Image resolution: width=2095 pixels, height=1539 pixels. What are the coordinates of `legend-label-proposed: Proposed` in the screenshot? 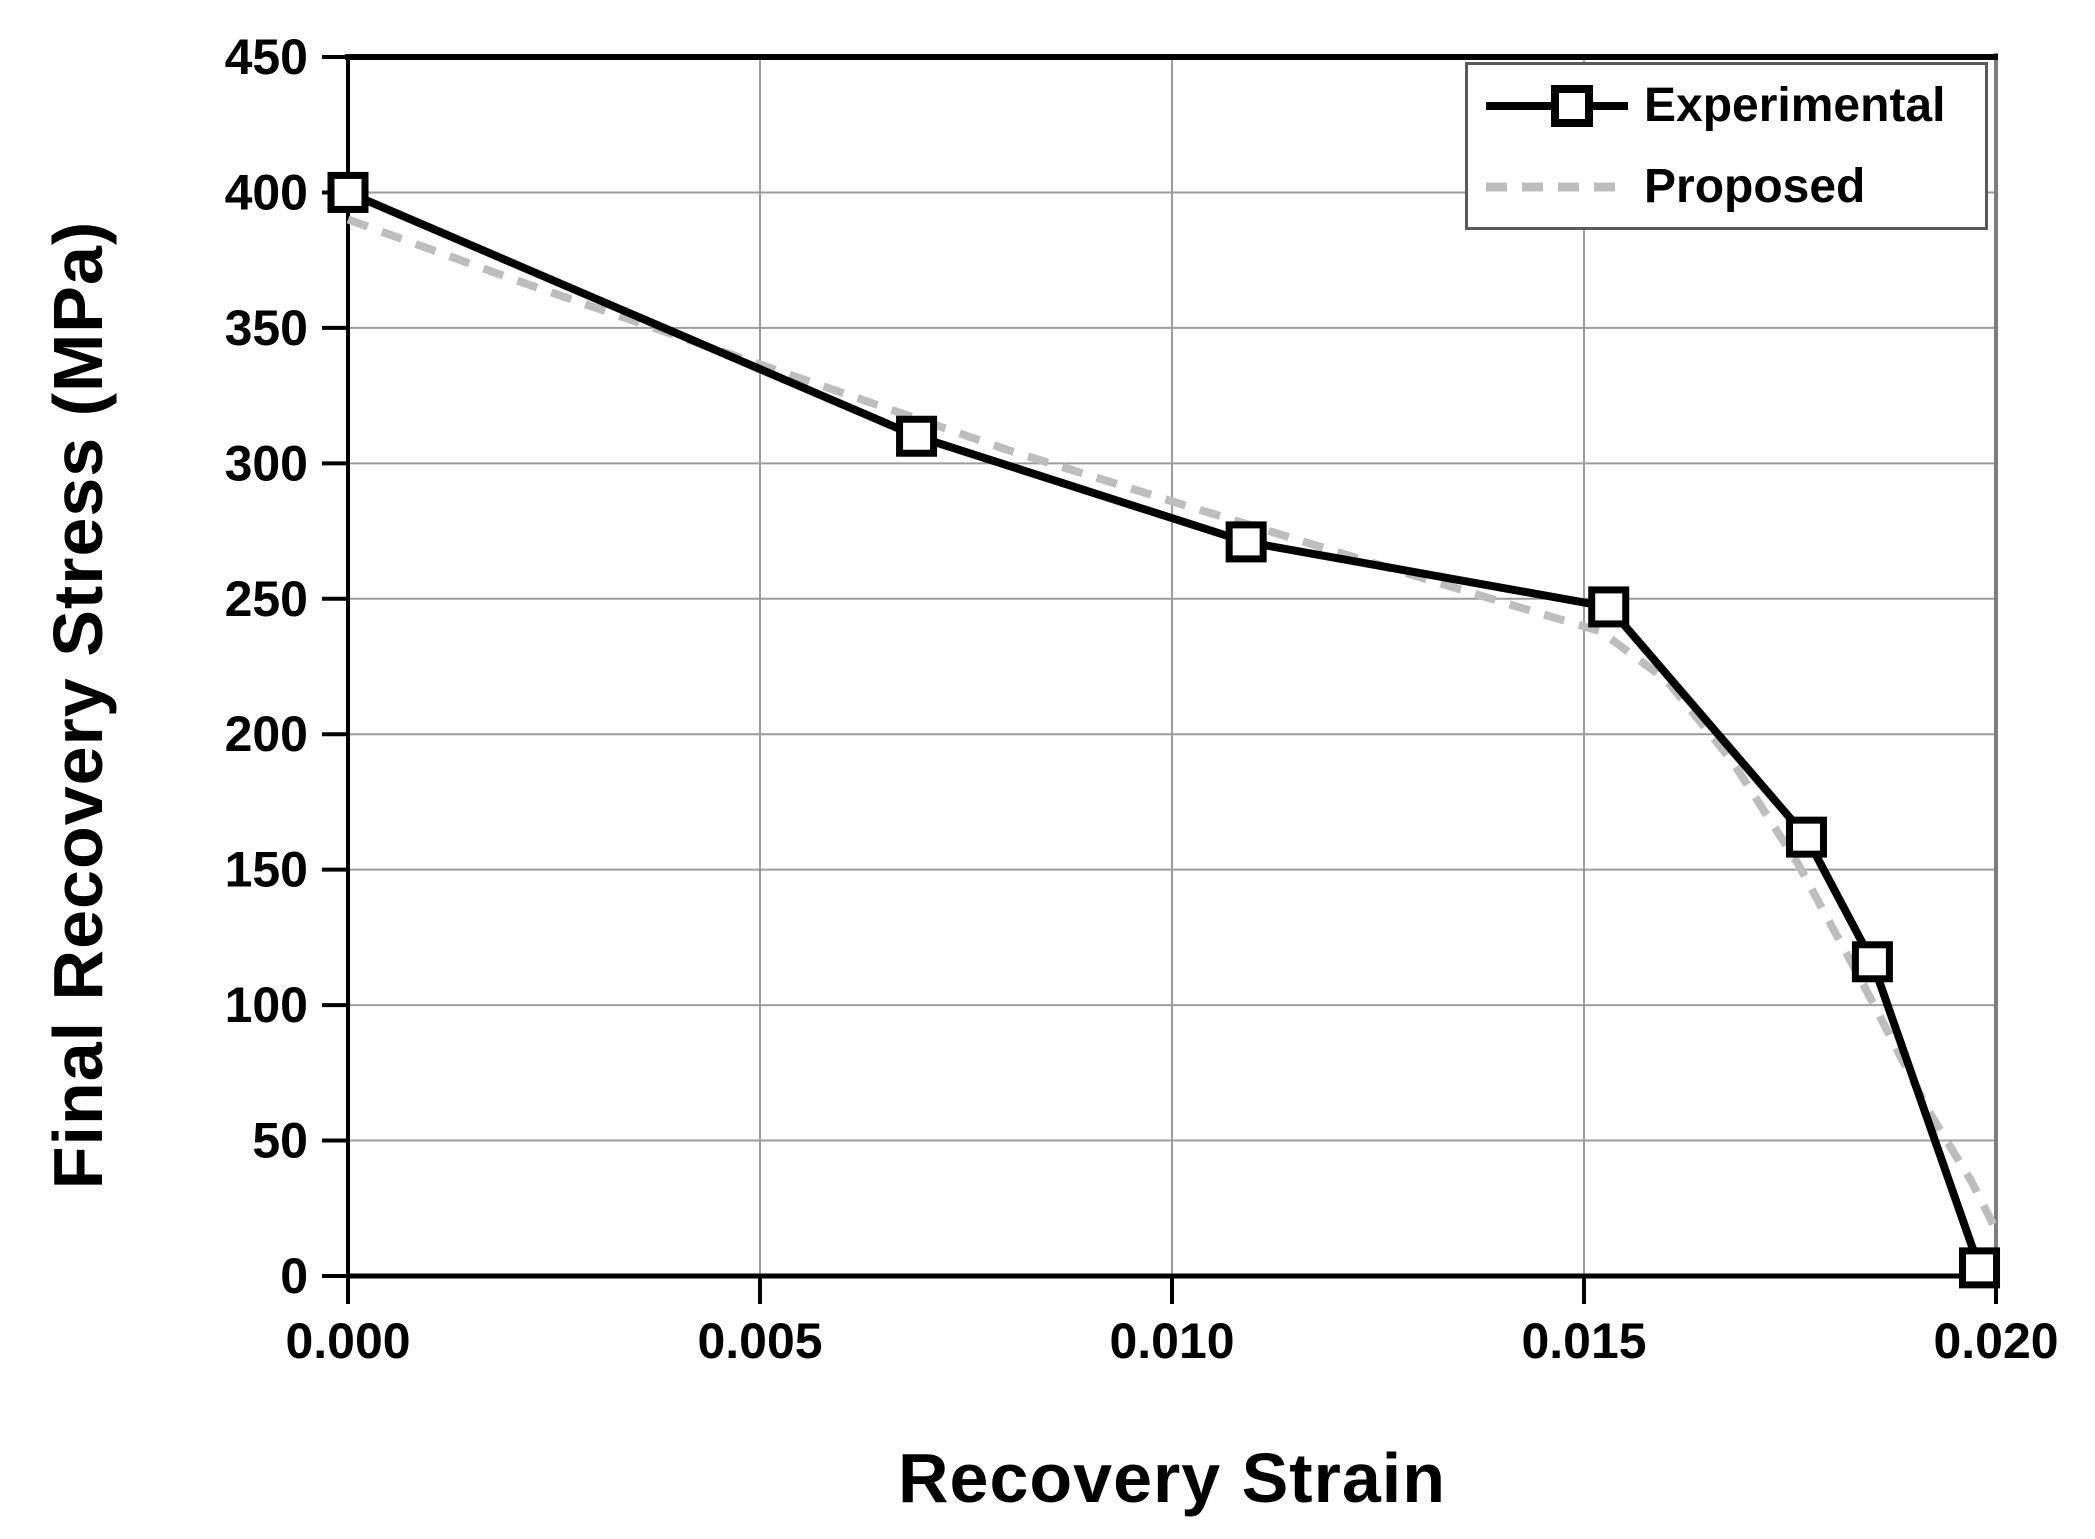 It's located at (1755, 186).